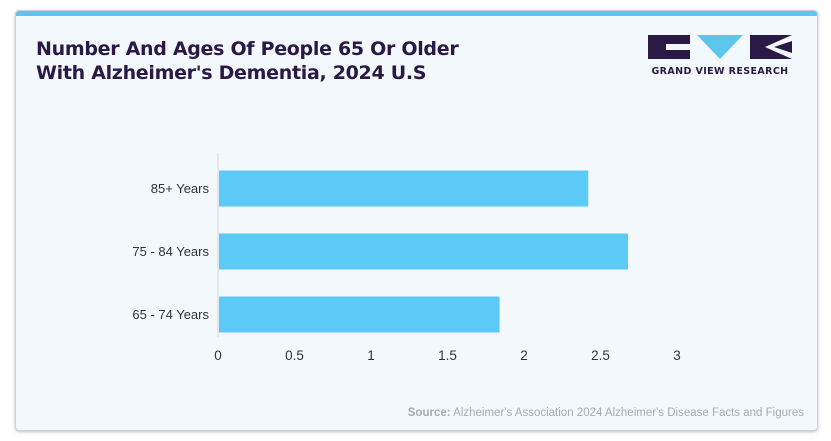 The height and width of the screenshot is (441, 831). Describe the element at coordinates (720, 71) in the screenshot. I see `logo-text: GRAND VIEW RESEARCH` at that location.